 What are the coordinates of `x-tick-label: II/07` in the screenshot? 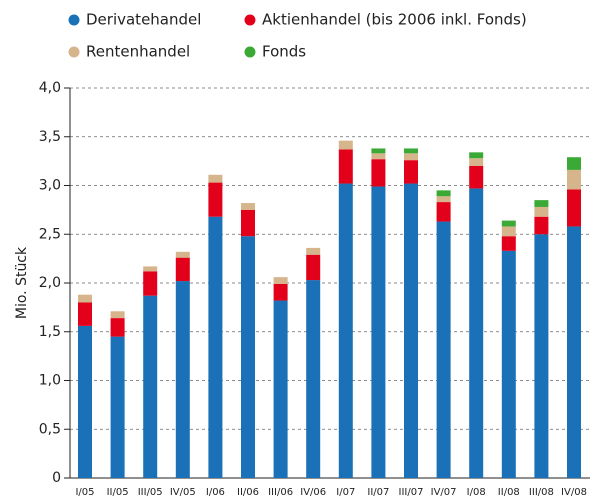 It's located at (378, 492).